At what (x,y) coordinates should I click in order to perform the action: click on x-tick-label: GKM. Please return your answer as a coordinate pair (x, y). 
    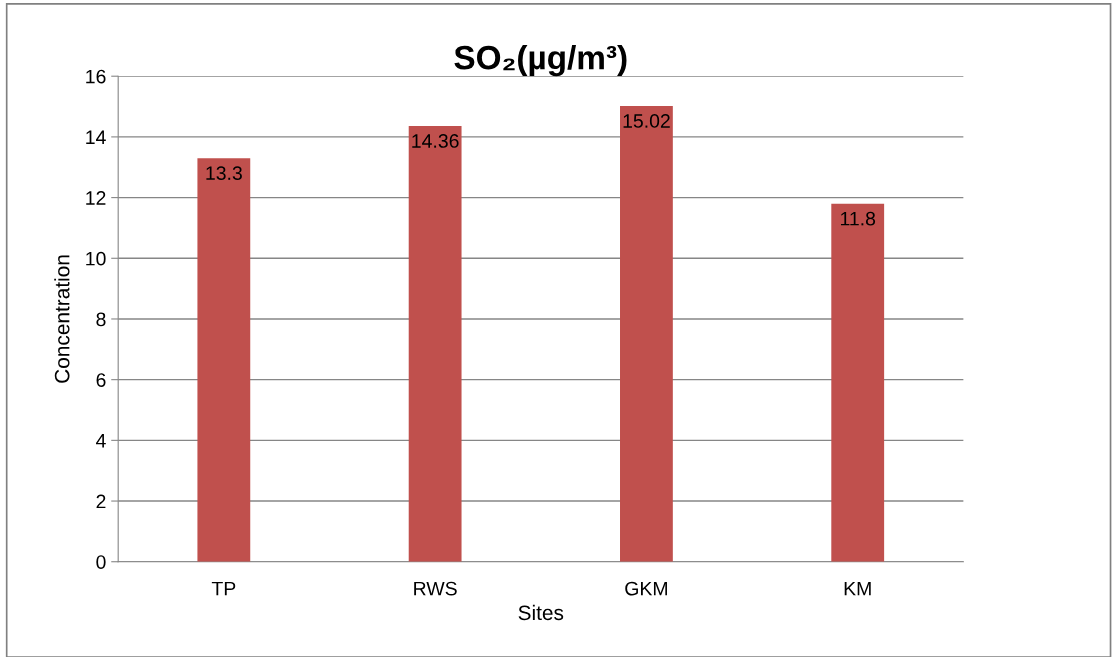
    Looking at the image, I should click on (646, 588).